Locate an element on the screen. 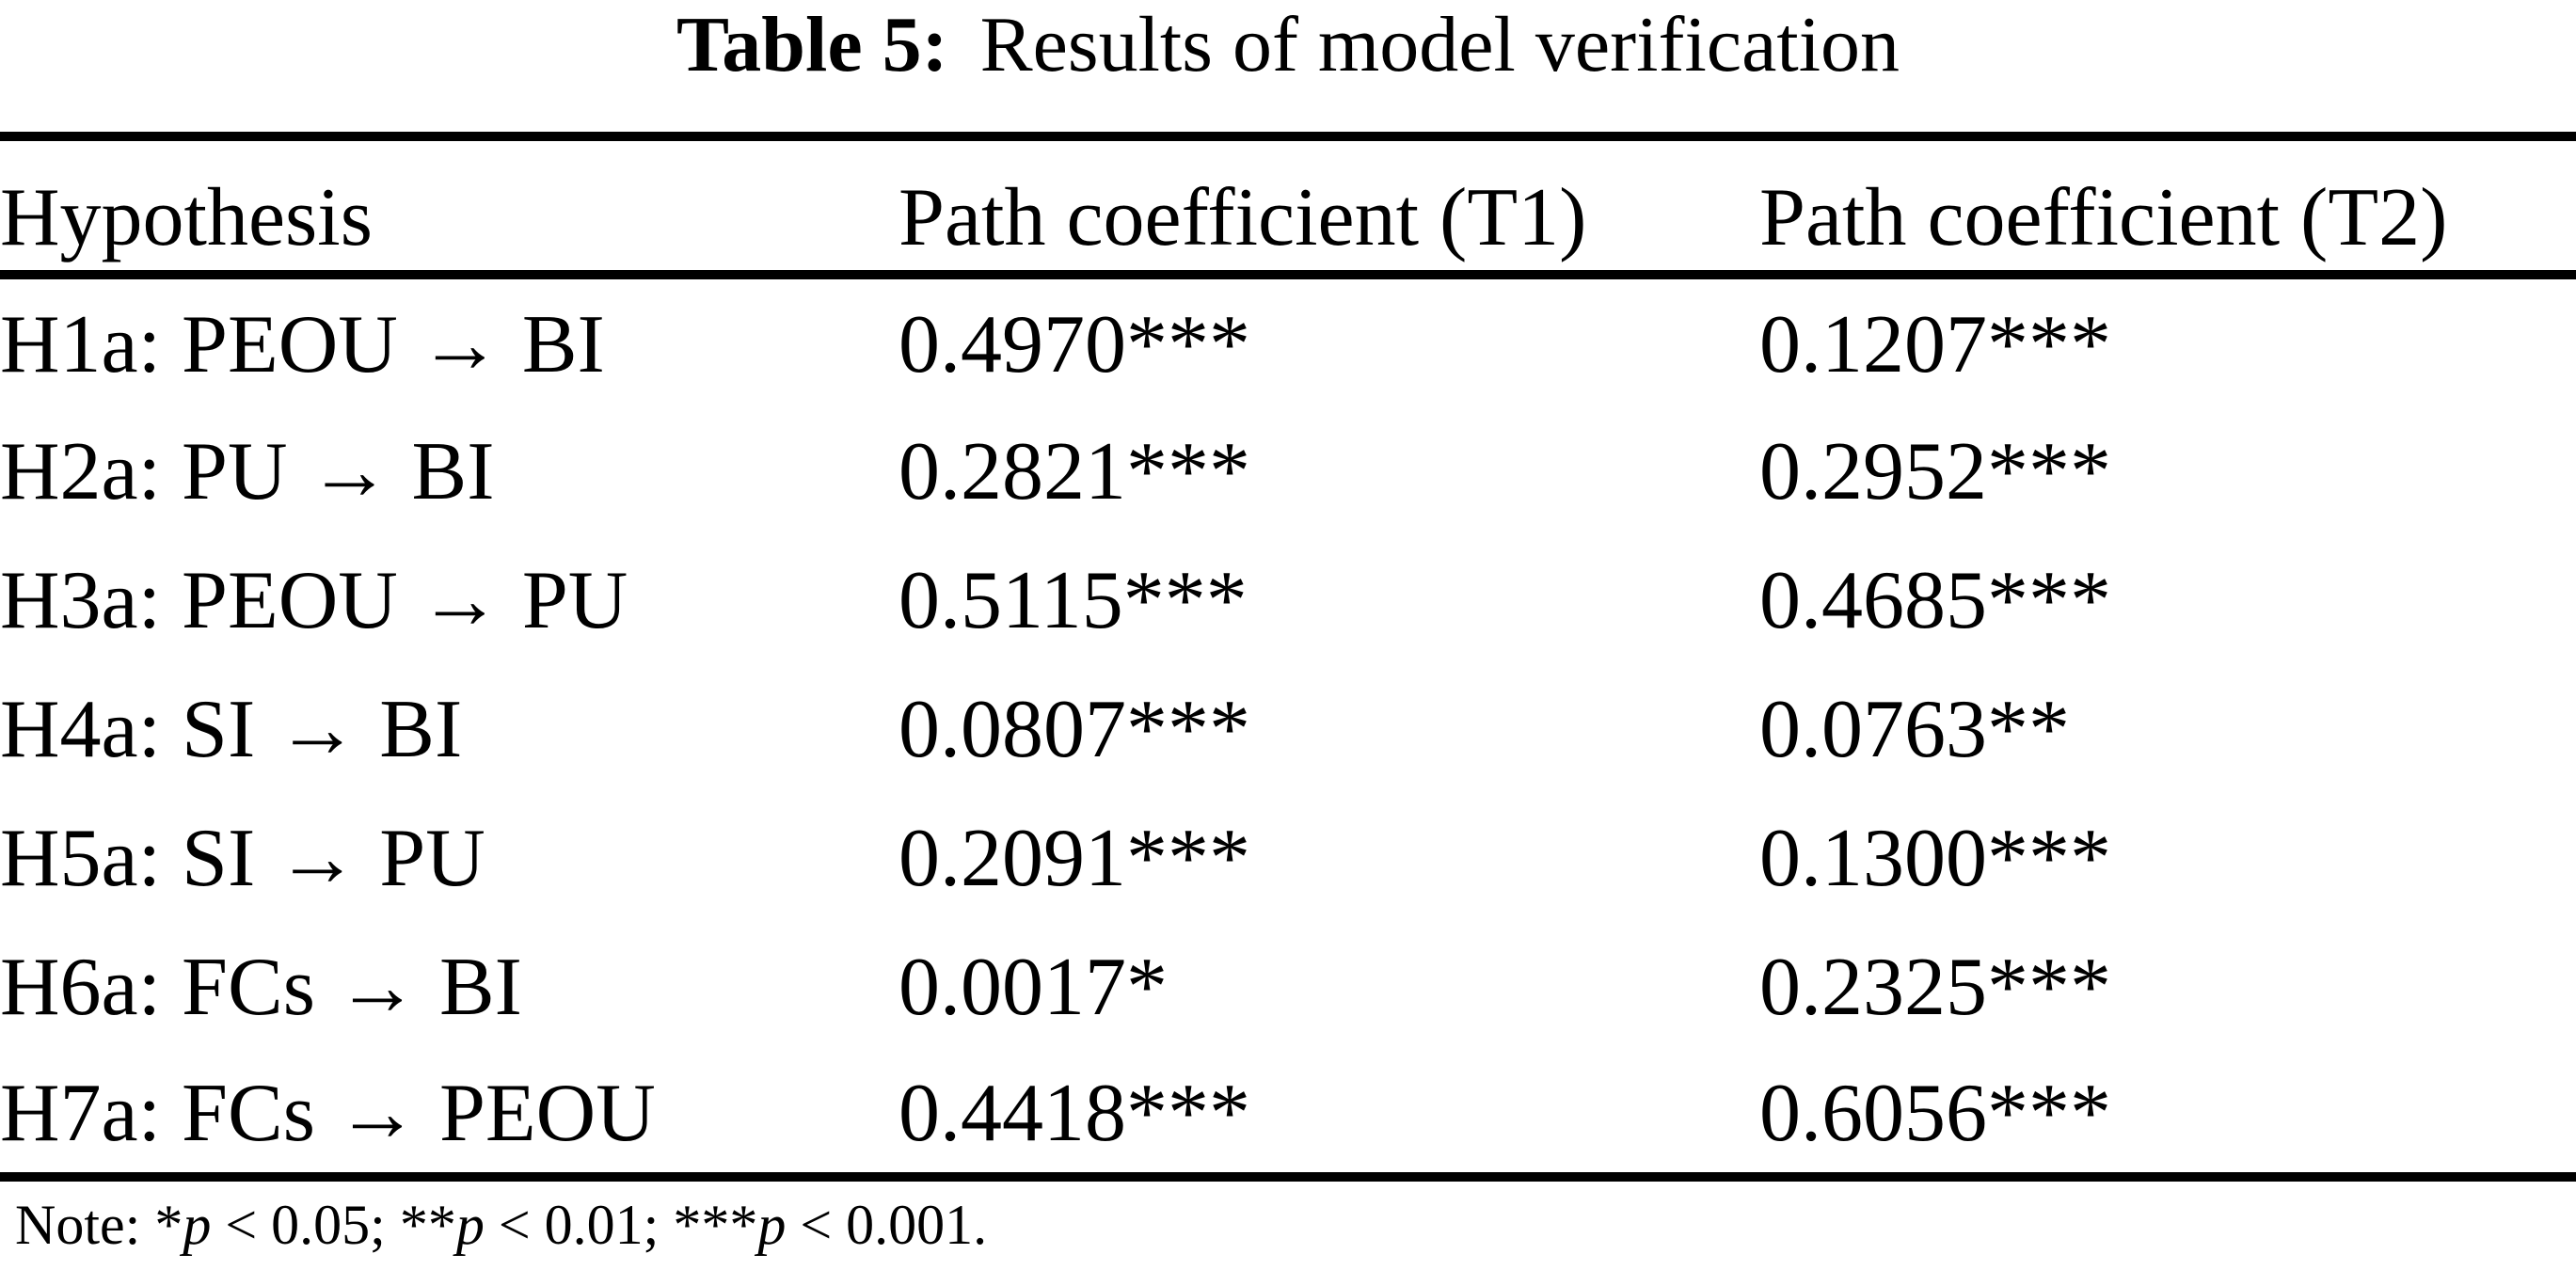  hypothesis-cell: H2a: PU → BI is located at coordinates (247, 471).